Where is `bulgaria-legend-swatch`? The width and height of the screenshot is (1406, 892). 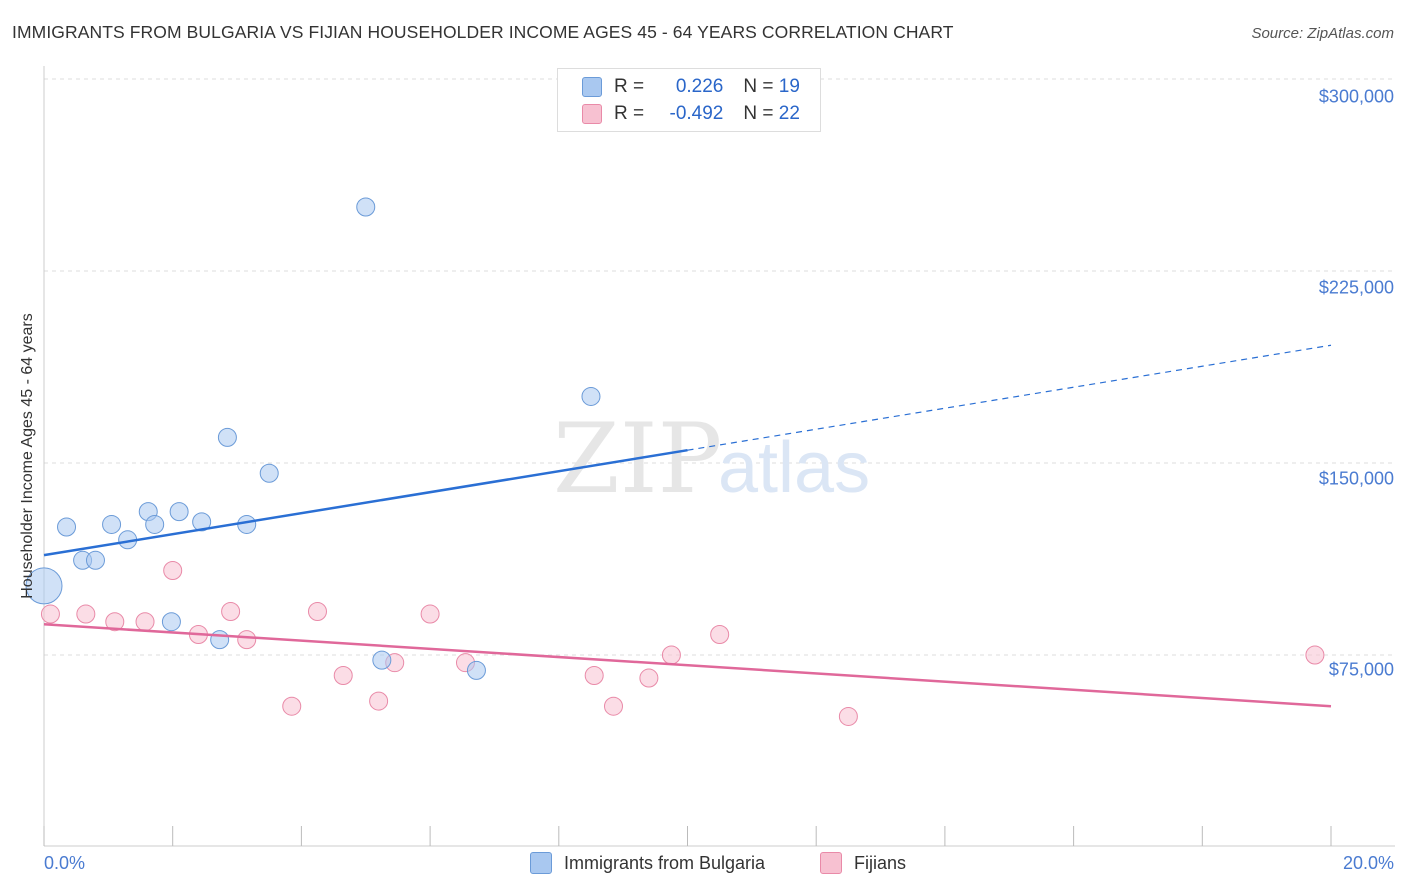 bulgaria-legend-swatch is located at coordinates (541, 863).